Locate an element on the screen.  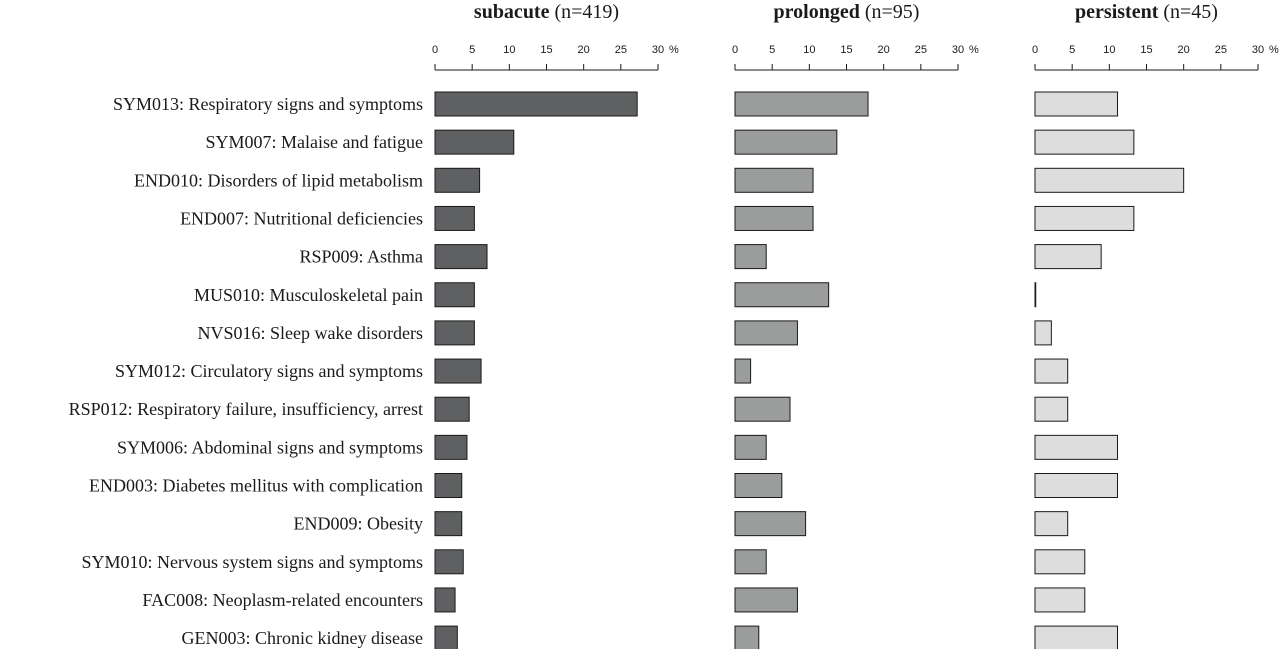
series-count: (n=95) is located at coordinates (890, 12).